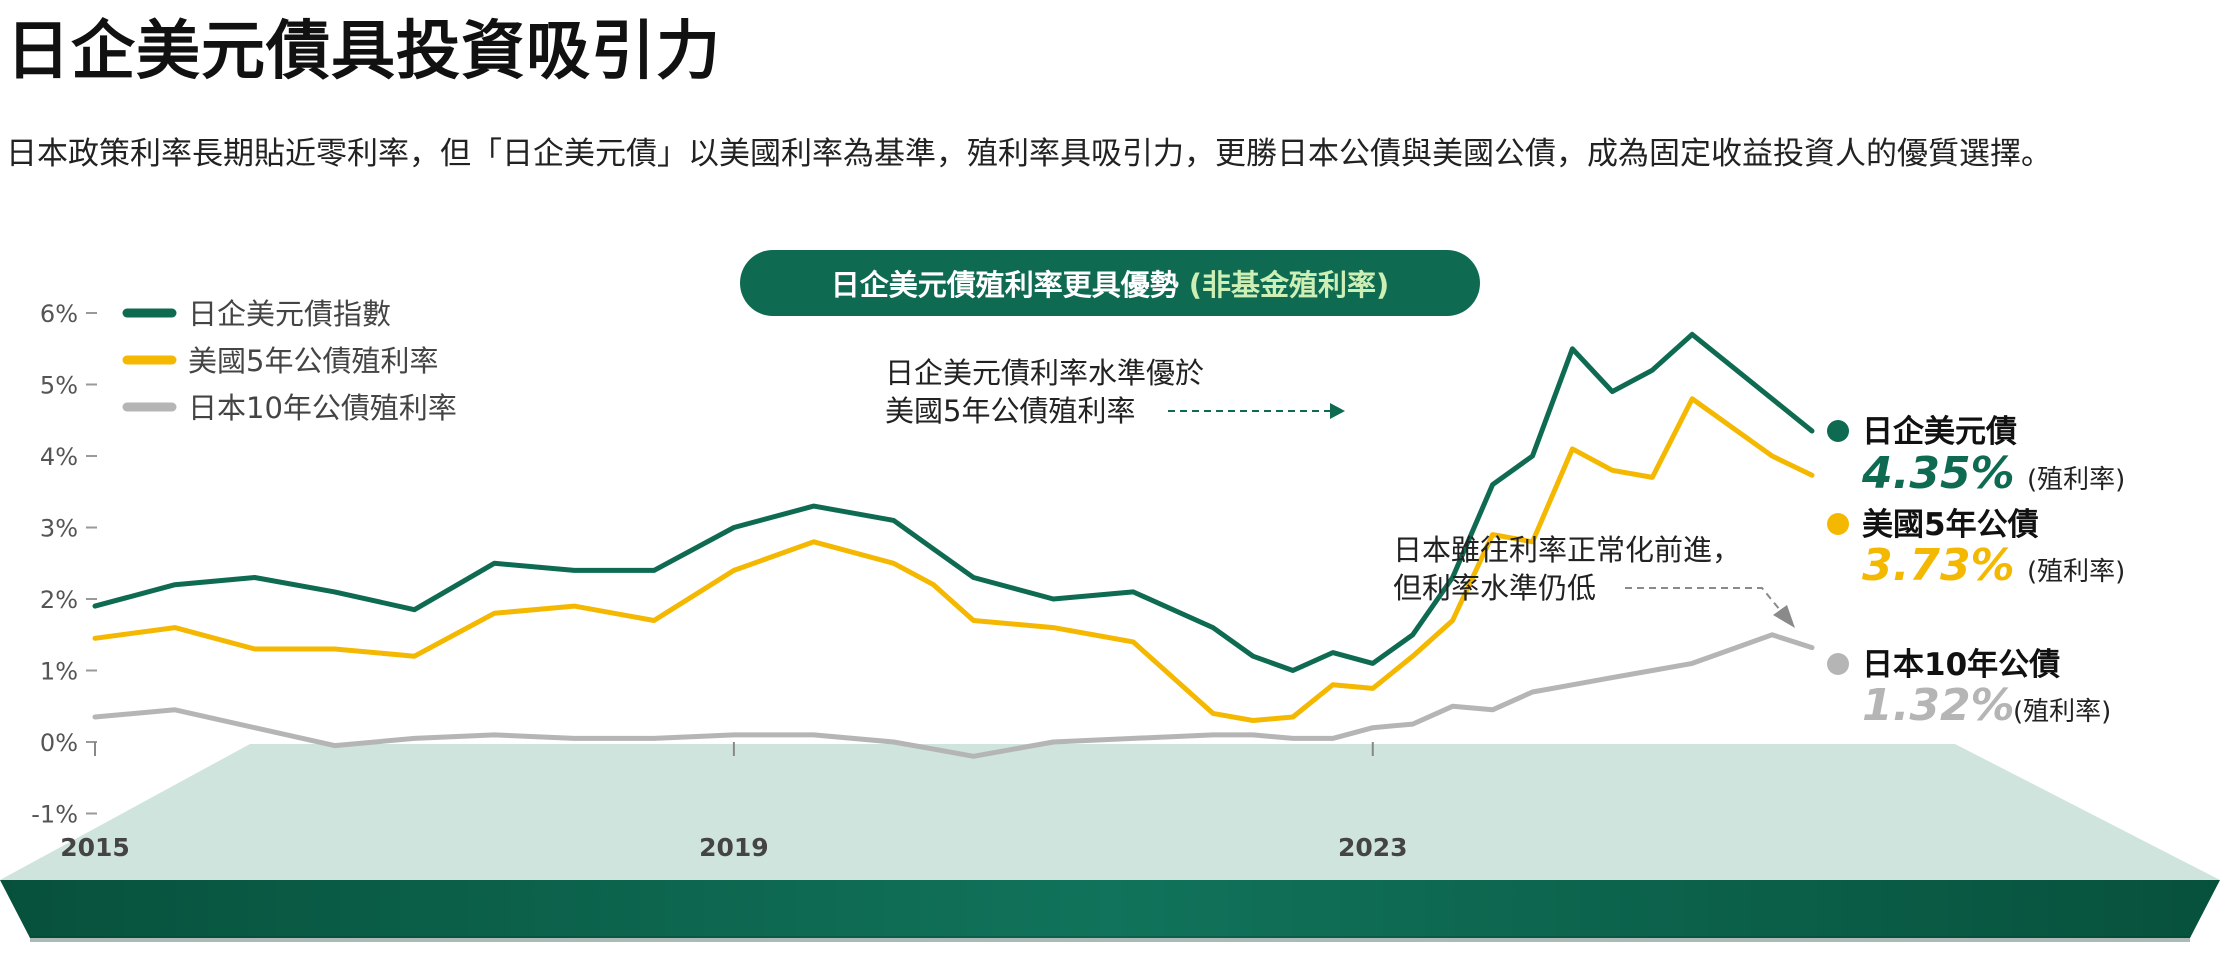 Image resolution: width=2220 pixels, height=960 pixels. What do you see at coordinates (313, 361) in the screenshot?
I see `legend-label-us5: 美國5年公債殖利率` at bounding box center [313, 361].